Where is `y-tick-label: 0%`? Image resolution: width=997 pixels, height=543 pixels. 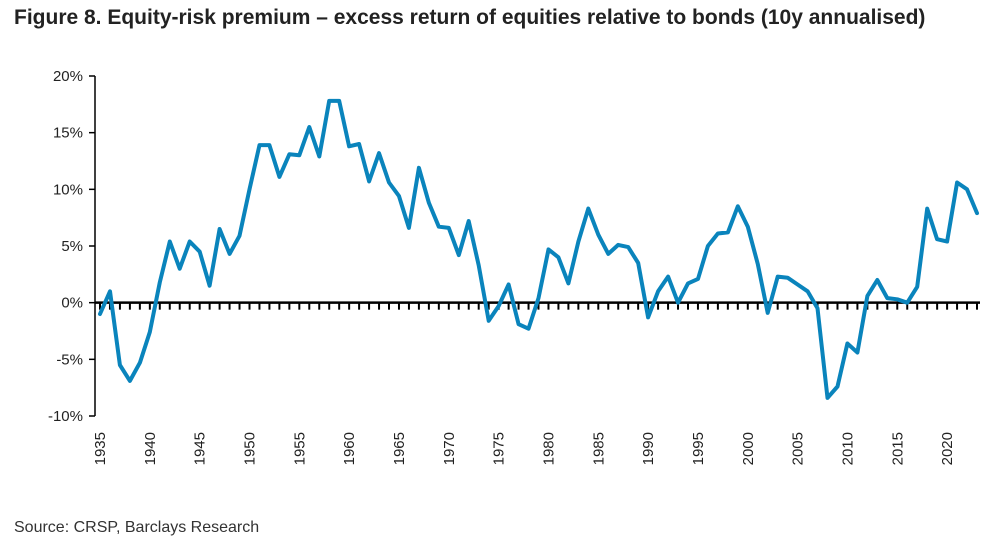
y-tick-label: 0% is located at coordinates (72, 303).